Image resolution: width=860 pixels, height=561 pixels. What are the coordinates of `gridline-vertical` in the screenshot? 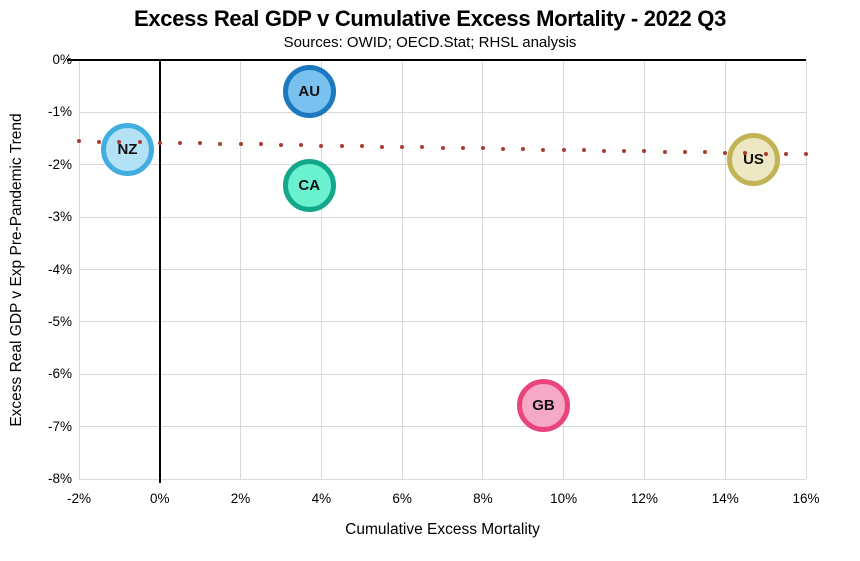 It's located at (806, 269).